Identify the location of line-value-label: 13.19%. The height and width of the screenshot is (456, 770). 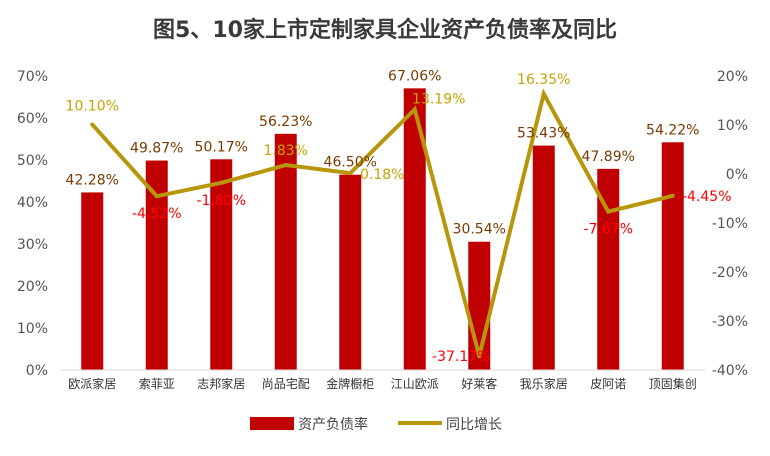
(438, 99).